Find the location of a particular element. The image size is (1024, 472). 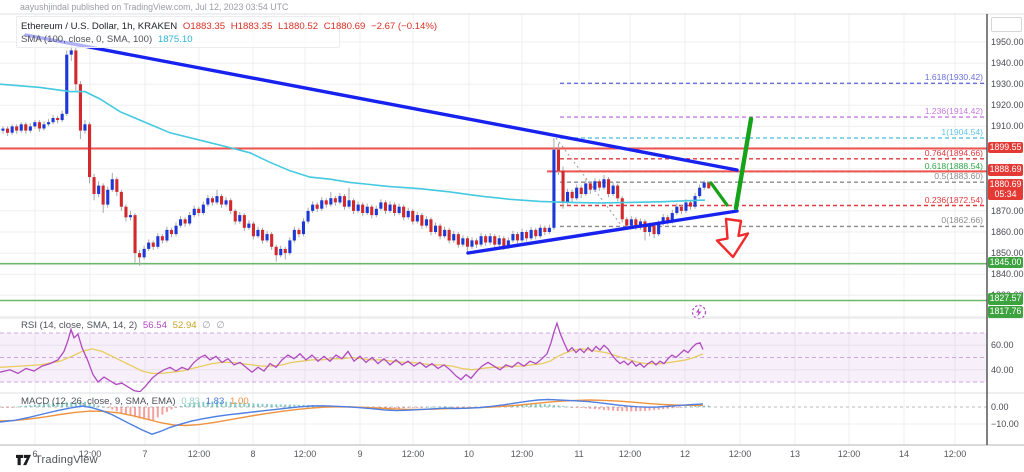

tradingview-watermark: TradingView is located at coordinates (57, 460).